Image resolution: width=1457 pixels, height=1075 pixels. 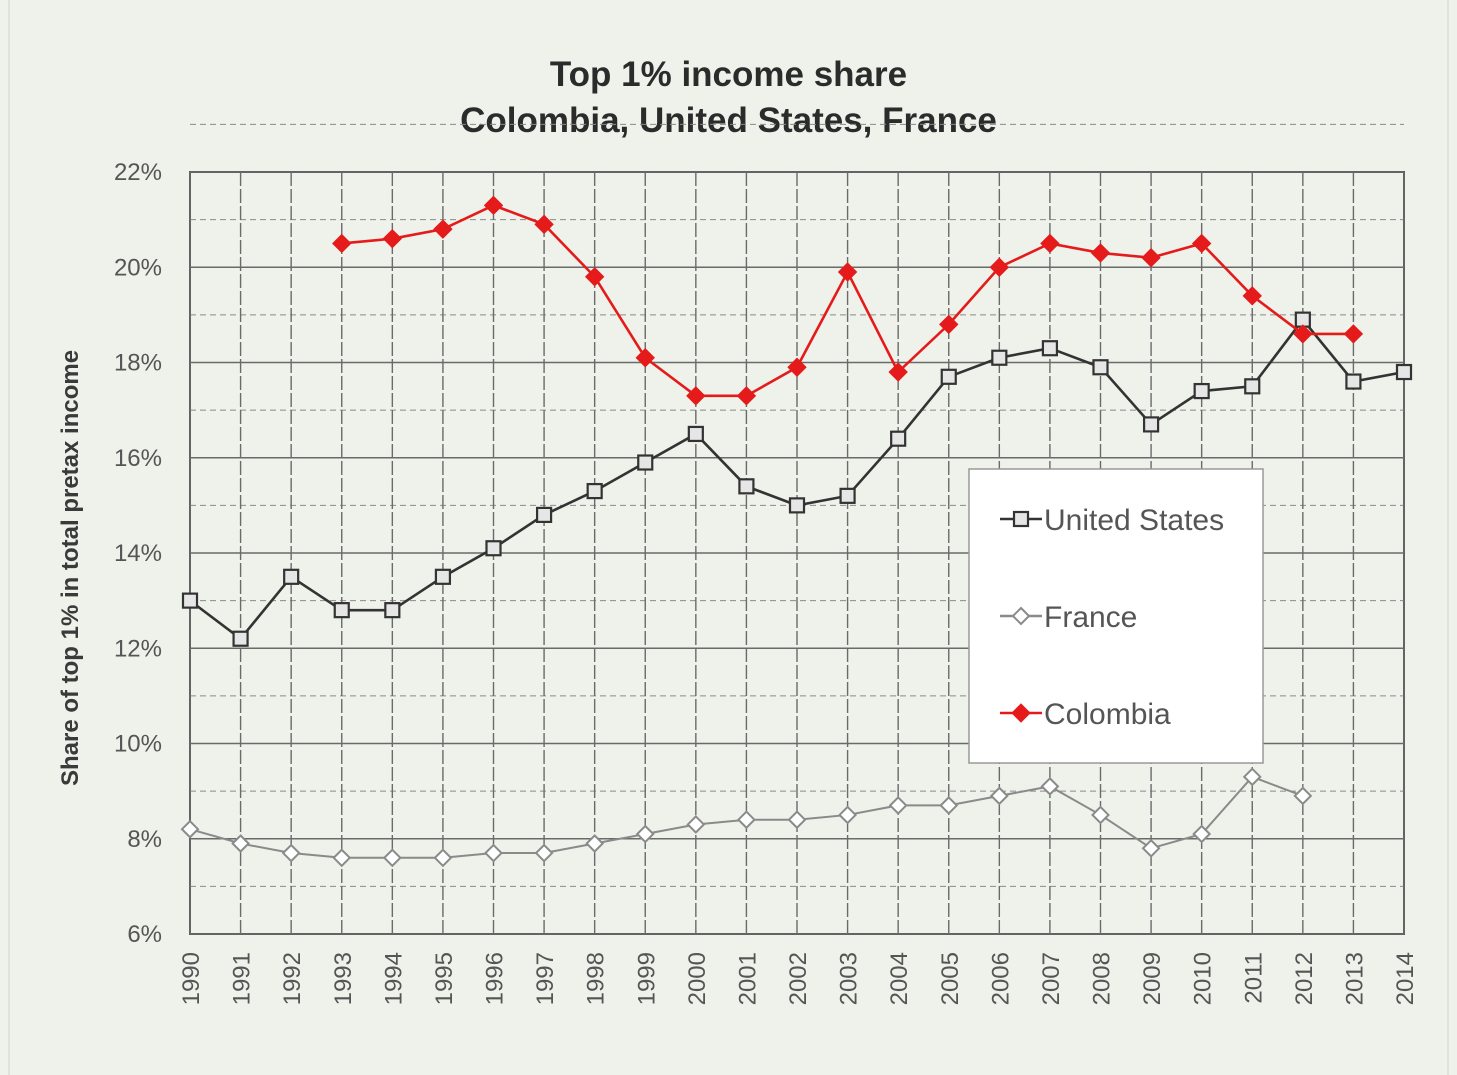 I want to click on y-tick-label: 8%, so click(x=144, y=839).